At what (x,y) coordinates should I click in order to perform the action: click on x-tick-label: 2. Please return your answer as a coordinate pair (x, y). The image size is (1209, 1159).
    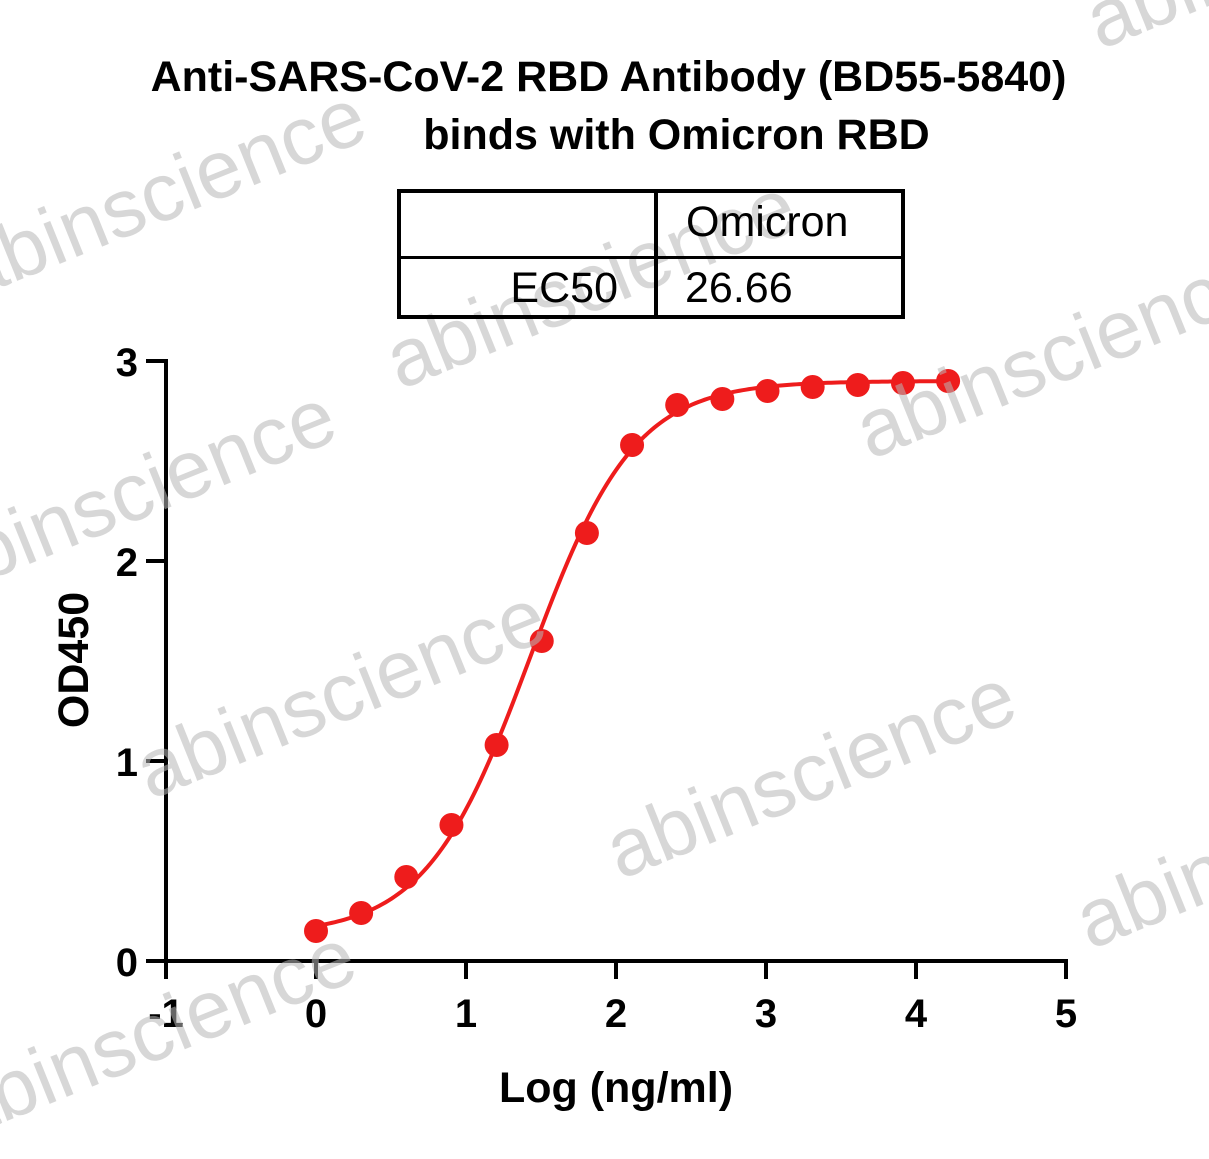
    Looking at the image, I should click on (616, 1014).